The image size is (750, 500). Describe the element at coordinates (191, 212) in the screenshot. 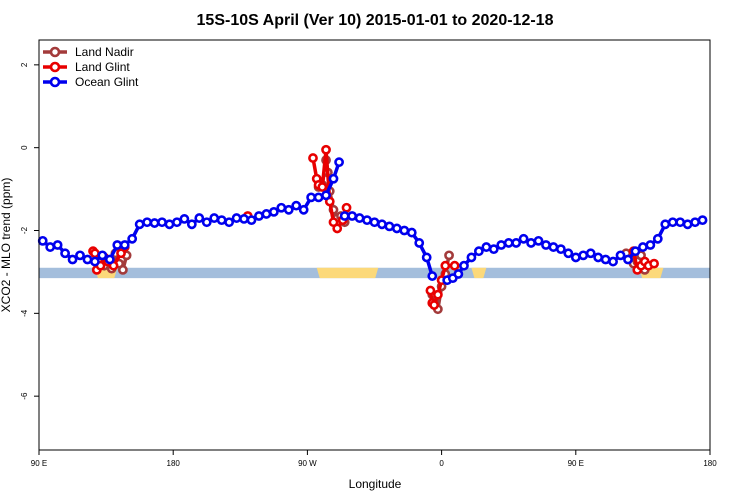

I see `series-line` at that location.